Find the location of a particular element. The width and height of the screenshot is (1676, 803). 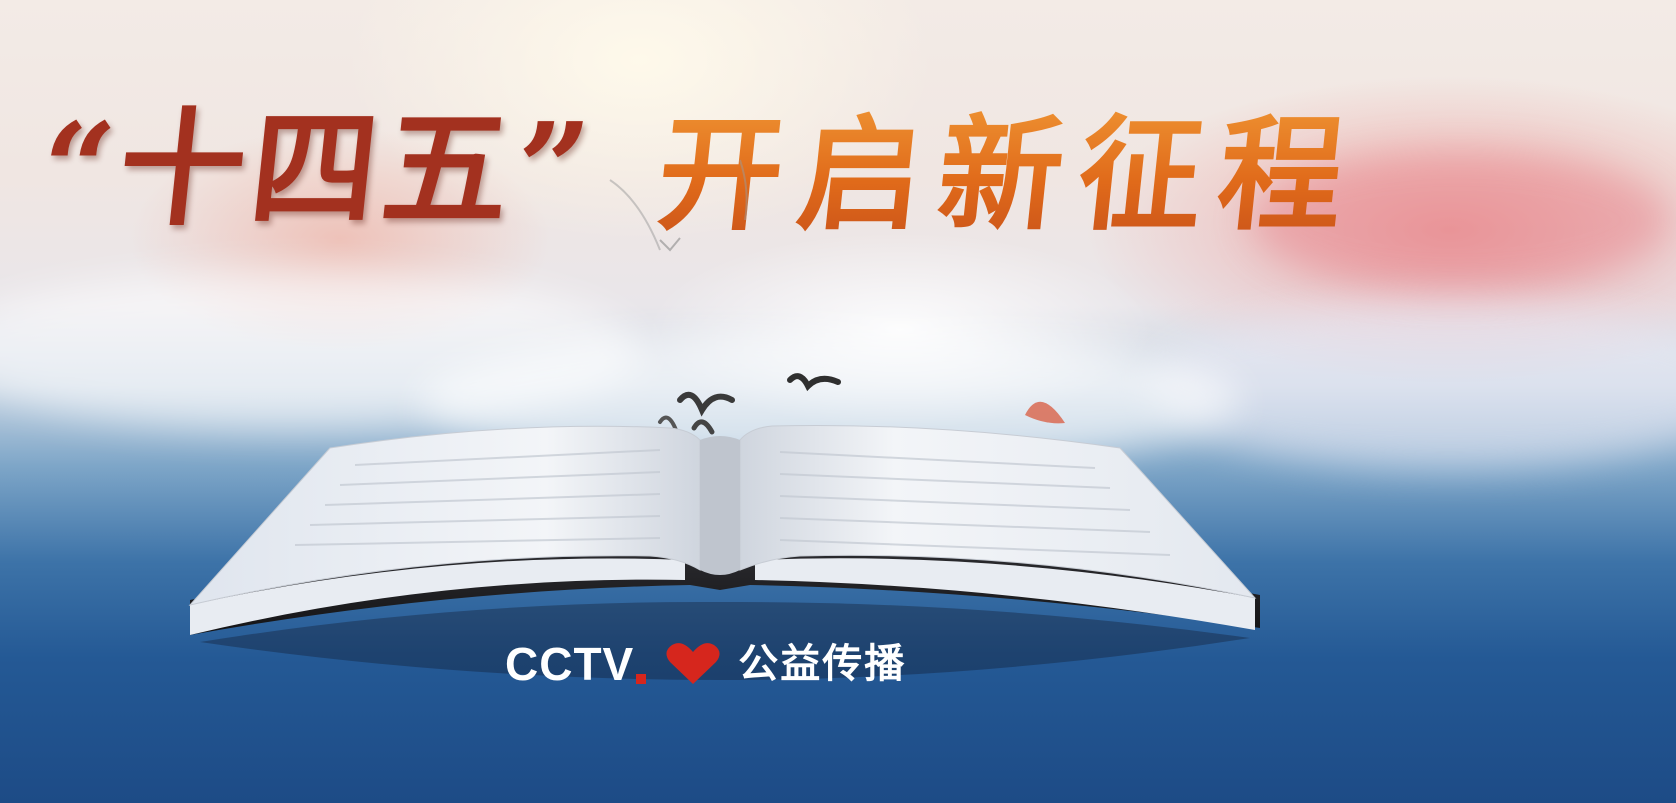

birds-icon is located at coordinates (749, 404).